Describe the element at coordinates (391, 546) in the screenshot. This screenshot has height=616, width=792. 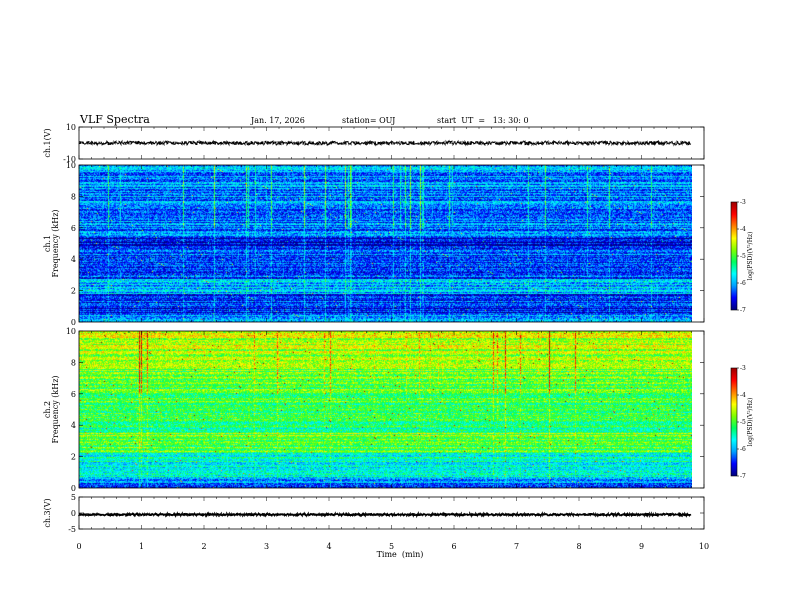
I see `x-tick-label: 5` at that location.